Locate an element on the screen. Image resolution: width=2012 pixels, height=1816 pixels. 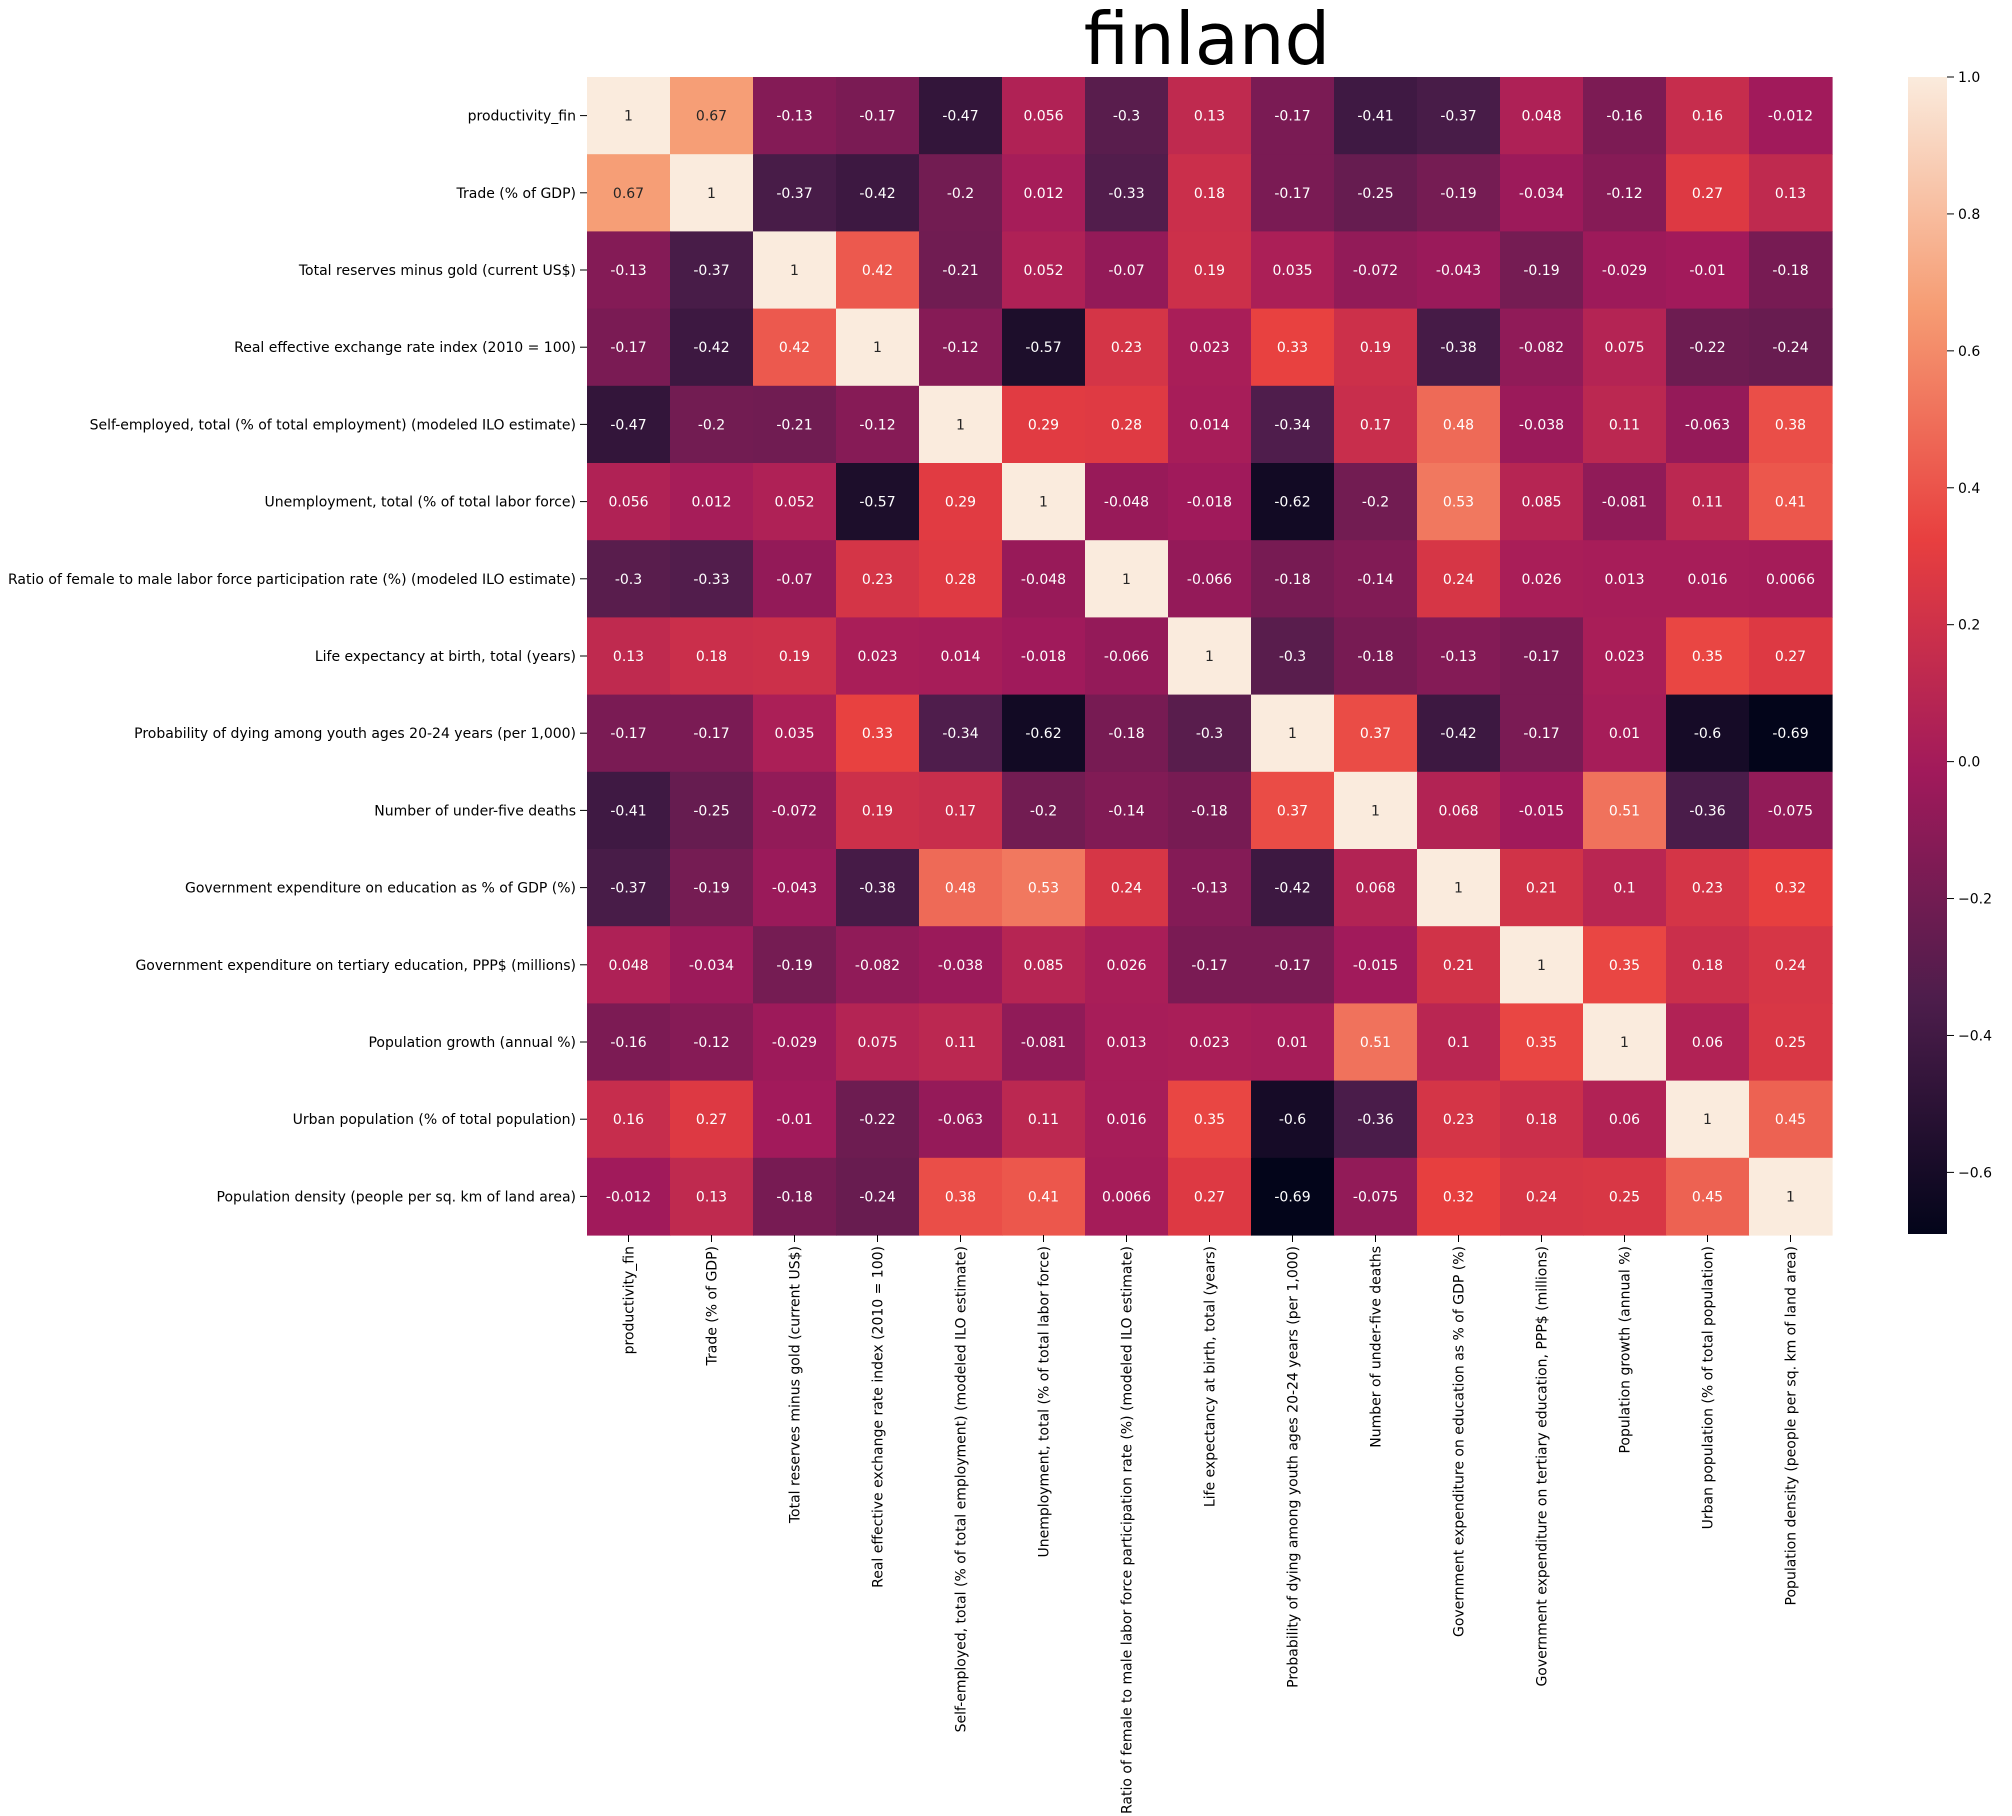
cell-annotation: -0.072 is located at coordinates (794, 811).